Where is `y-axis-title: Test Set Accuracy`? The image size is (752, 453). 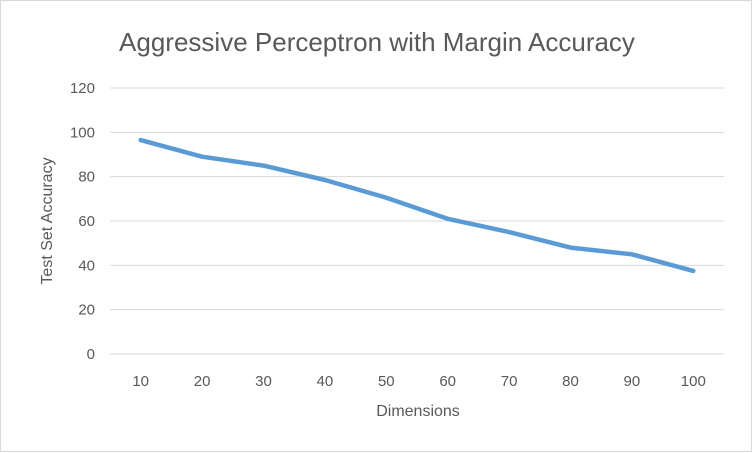 y-axis-title: Test Set Accuracy is located at coordinates (47, 220).